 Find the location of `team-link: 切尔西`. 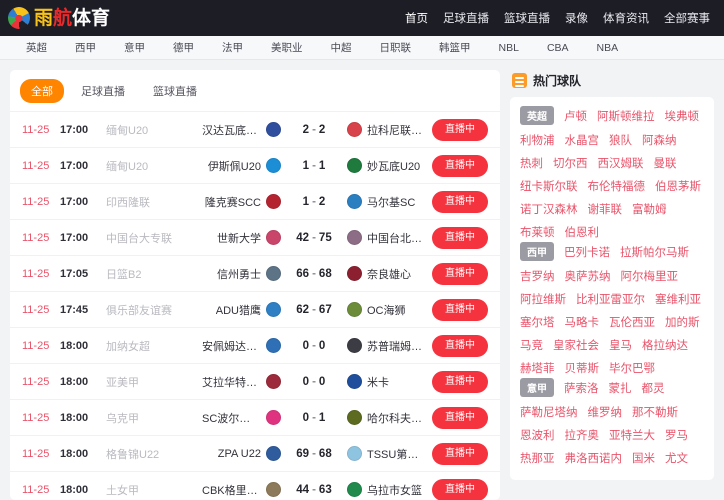

team-link: 切尔西 is located at coordinates (570, 164).